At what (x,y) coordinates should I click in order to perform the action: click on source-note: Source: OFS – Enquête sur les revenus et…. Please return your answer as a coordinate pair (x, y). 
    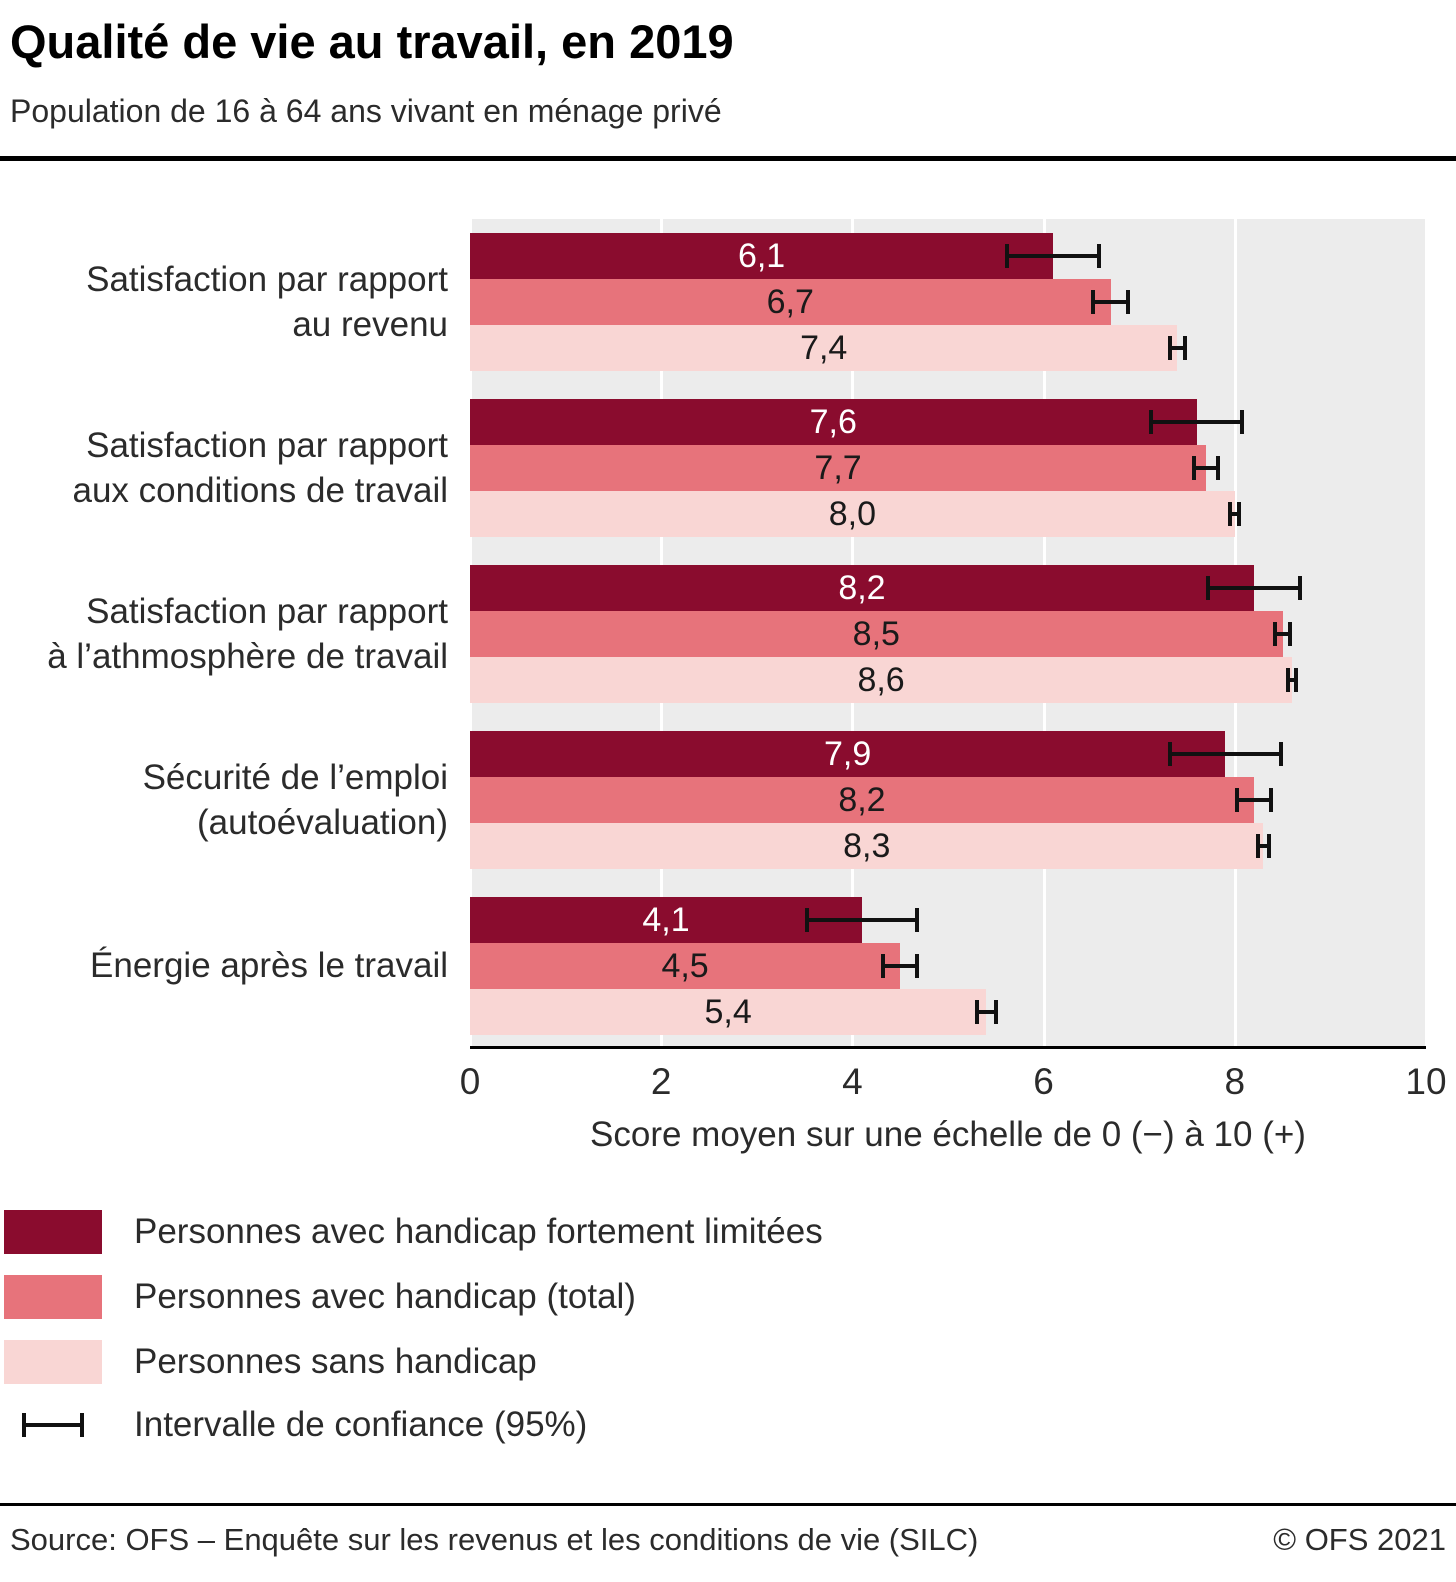
    Looking at the image, I should click on (494, 1539).